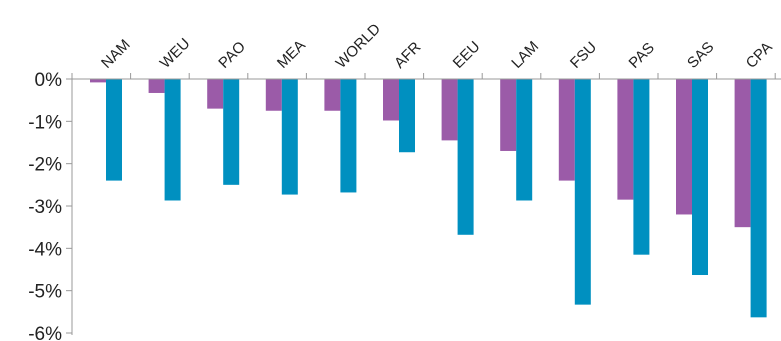 The height and width of the screenshot is (341, 781). Describe the element at coordinates (642, 55) in the screenshot. I see `x-category-label: PAS` at that location.